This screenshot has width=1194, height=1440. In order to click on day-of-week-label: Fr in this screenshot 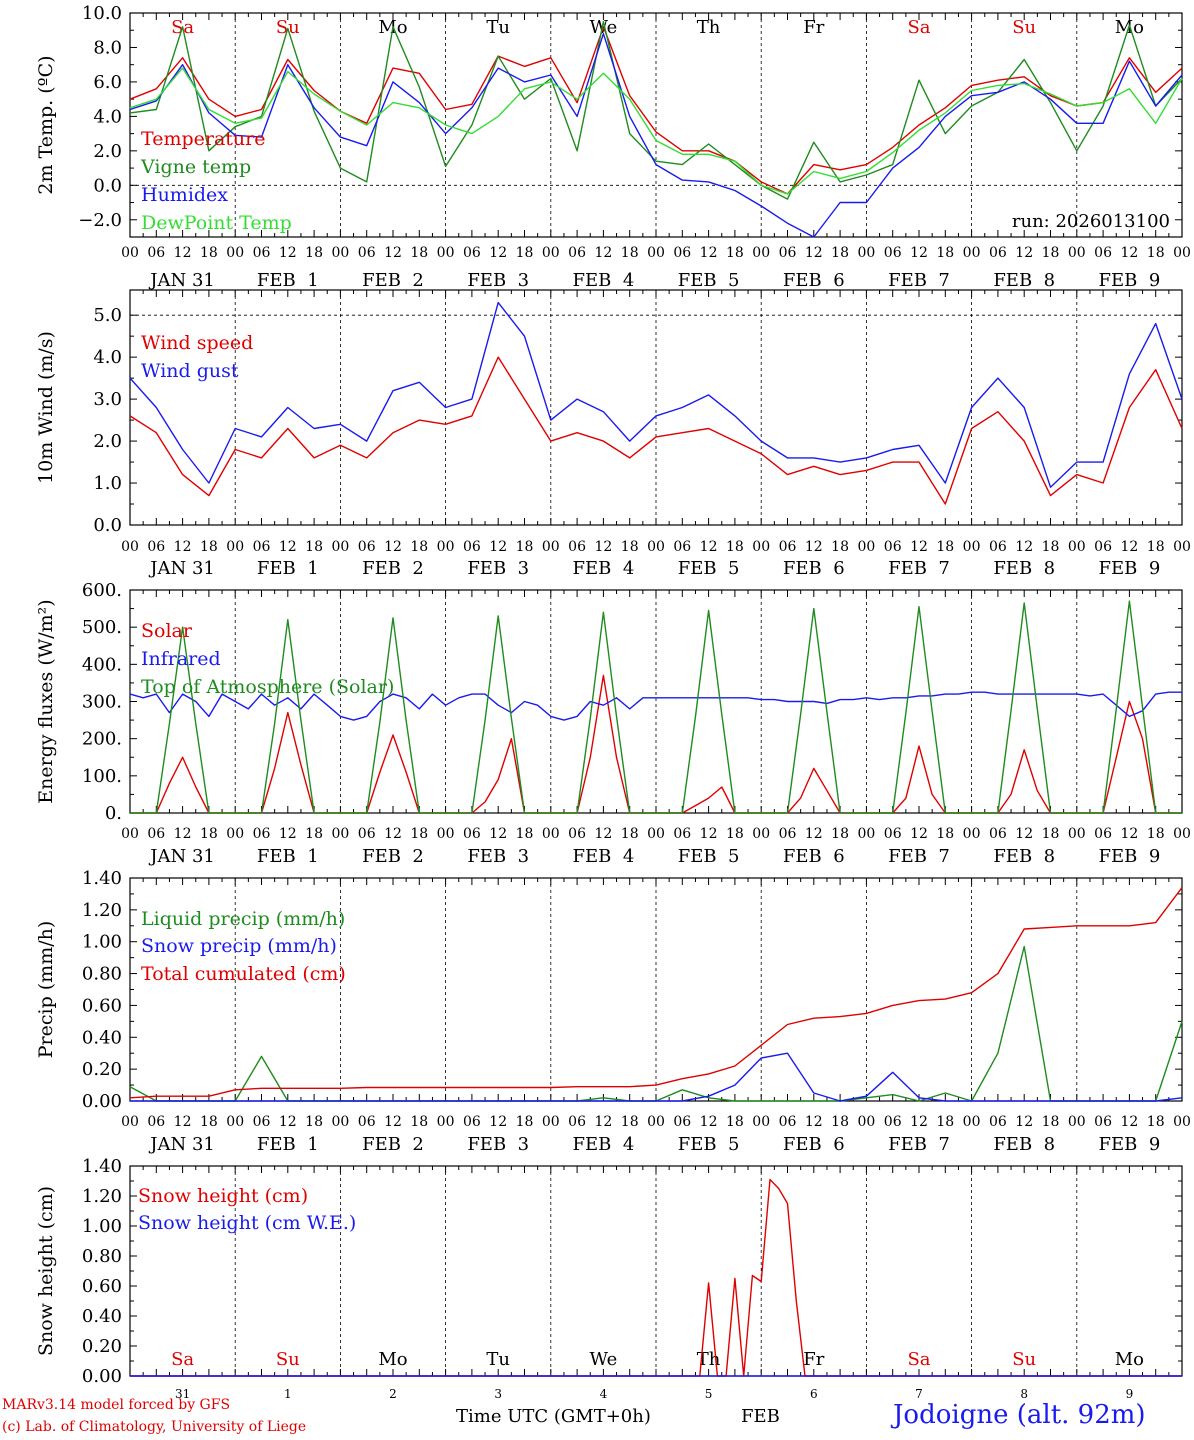, I will do `click(813, 1359)`.